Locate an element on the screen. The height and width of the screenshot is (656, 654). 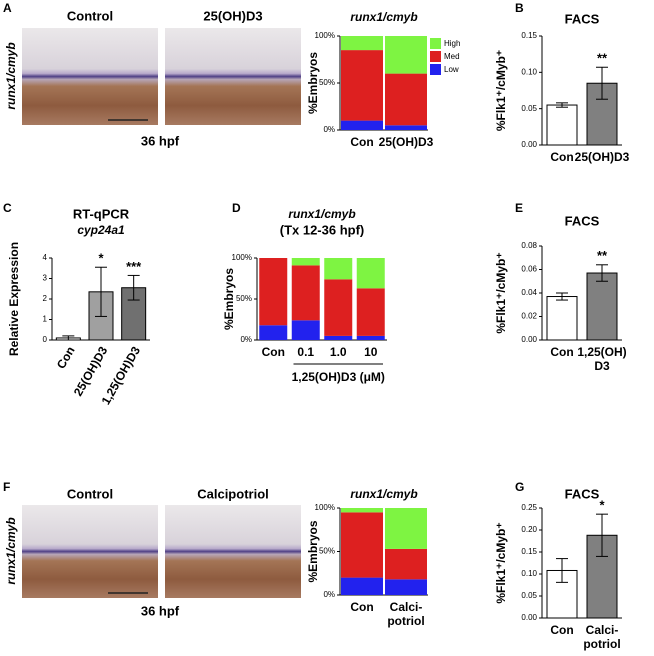
x-tick-label: 1,25(OH) is located at coordinates (601, 352).